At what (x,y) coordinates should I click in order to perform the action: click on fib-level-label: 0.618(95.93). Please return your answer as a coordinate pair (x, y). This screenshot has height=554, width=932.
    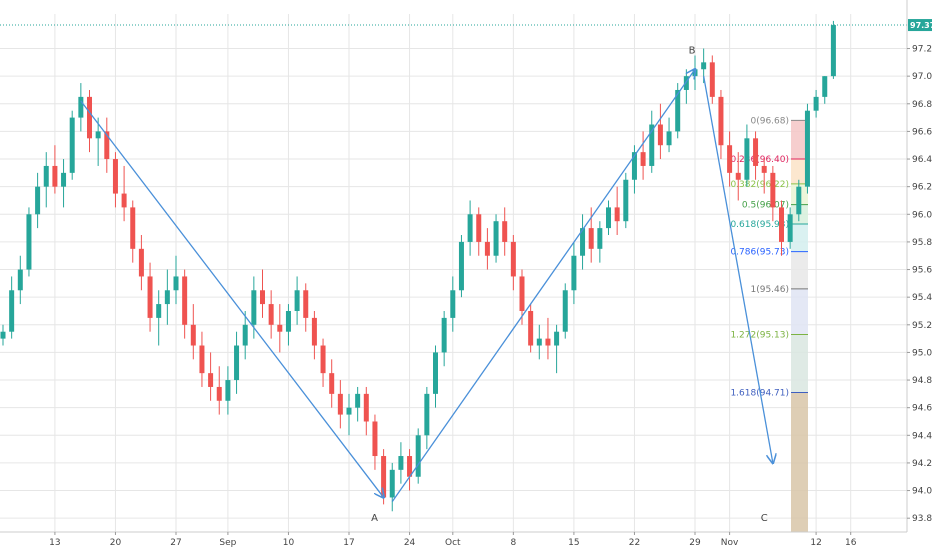
    Looking at the image, I should click on (759, 225).